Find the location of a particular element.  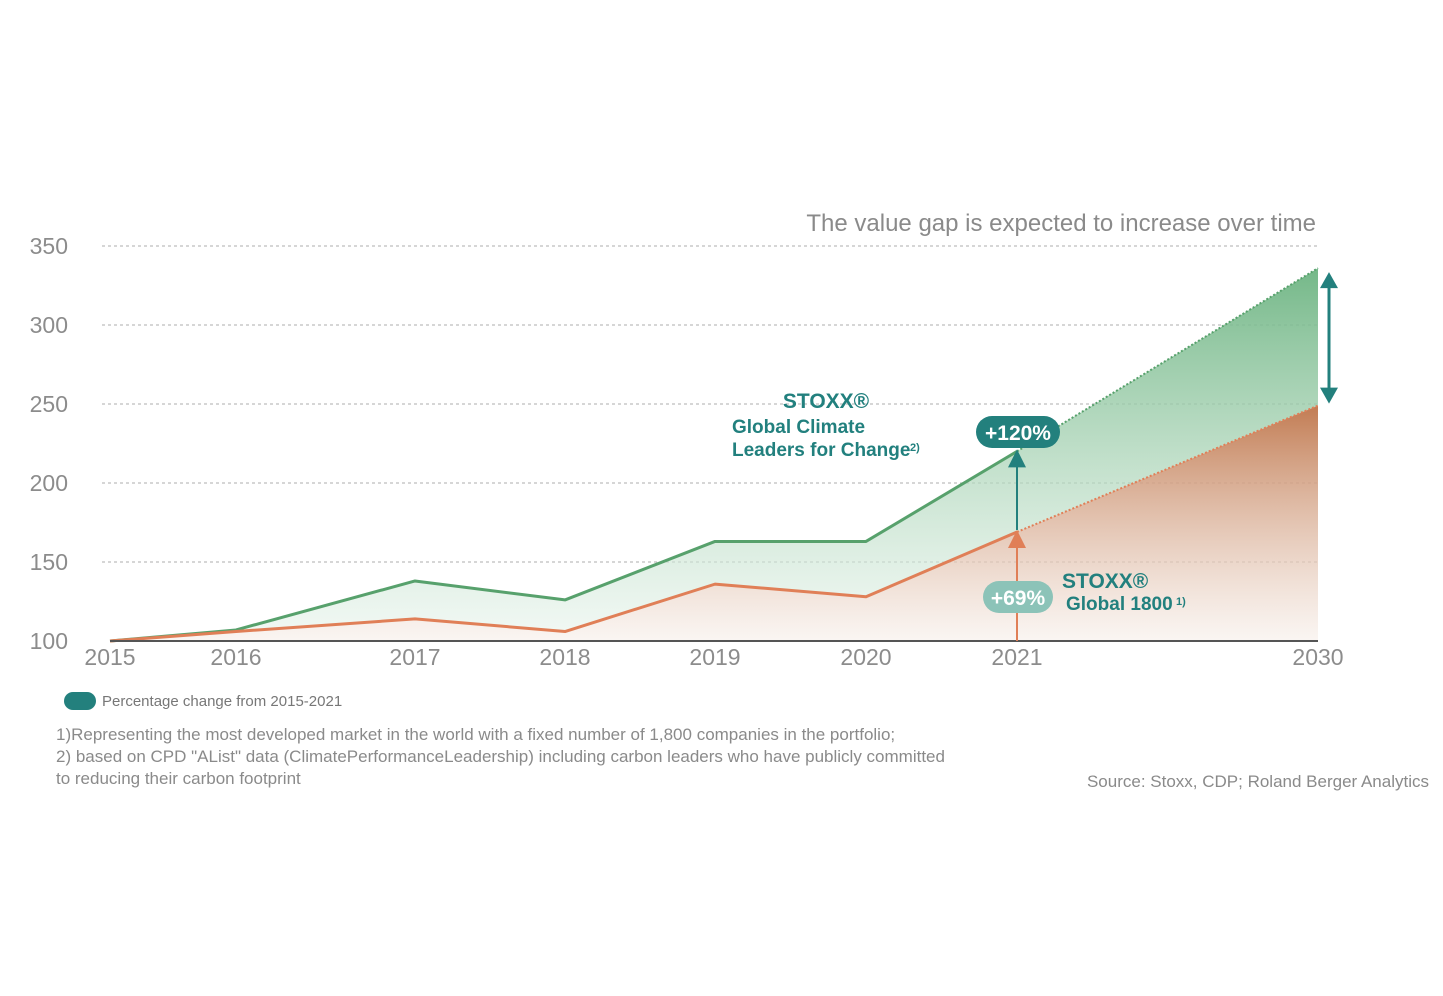

climate-leaders-footnote-ref: 2) is located at coordinates (915, 448).